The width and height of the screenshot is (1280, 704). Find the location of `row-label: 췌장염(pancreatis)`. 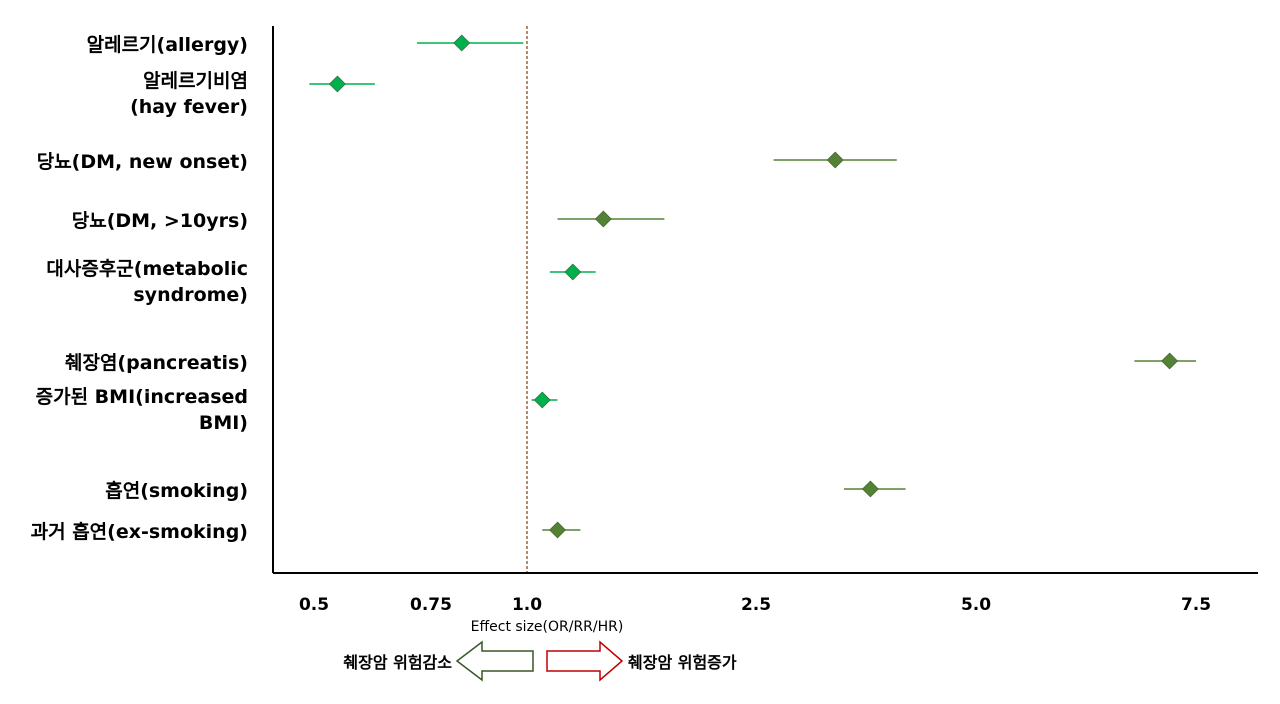

row-label: 췌장염(pancreatis) is located at coordinates (156, 363).